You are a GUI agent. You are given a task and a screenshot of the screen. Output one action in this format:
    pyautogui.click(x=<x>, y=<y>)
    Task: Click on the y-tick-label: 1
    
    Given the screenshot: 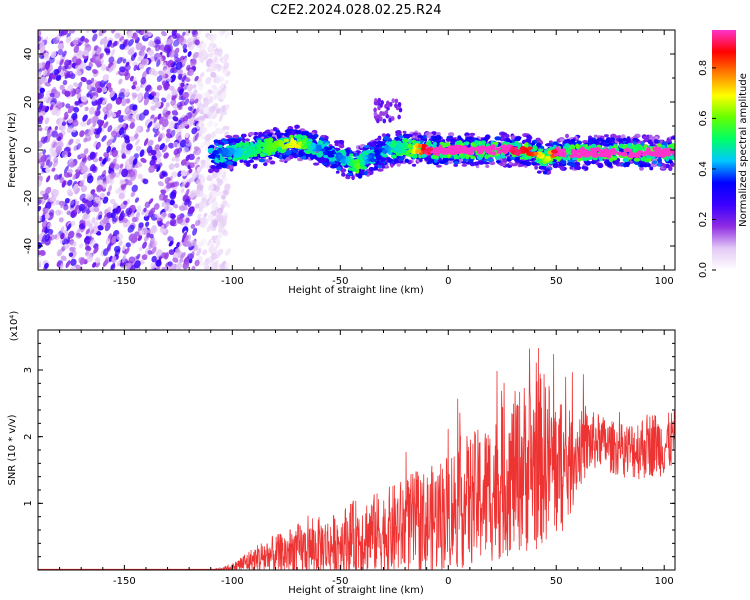 What is the action you would take?
    pyautogui.click(x=28, y=503)
    